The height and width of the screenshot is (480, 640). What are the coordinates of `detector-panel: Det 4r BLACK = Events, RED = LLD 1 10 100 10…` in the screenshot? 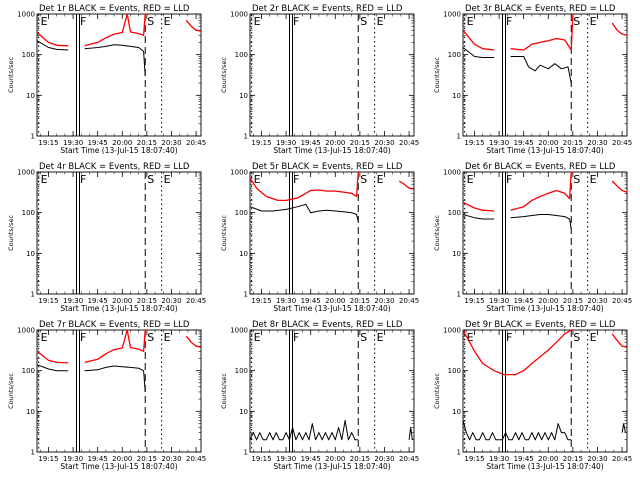 It's located at (106, 237).